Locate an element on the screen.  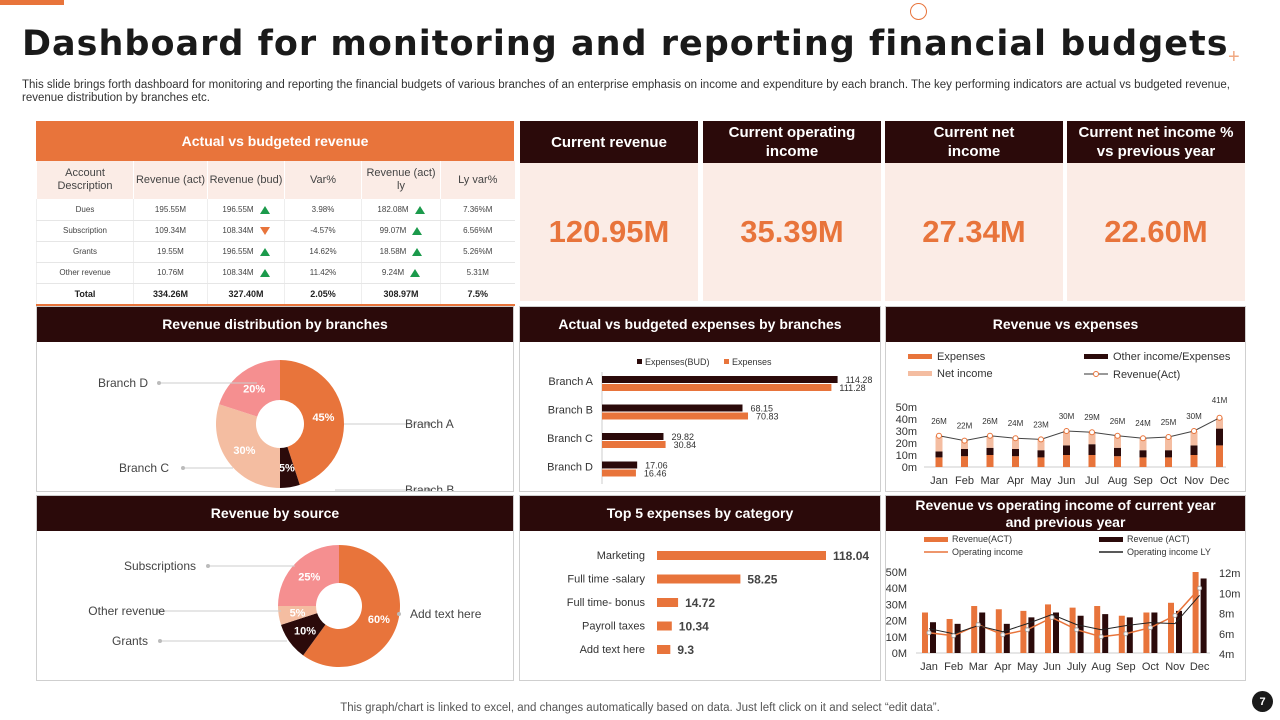
avb-table-title: Actual vs budgeted revenue is located at coordinates (275, 141).